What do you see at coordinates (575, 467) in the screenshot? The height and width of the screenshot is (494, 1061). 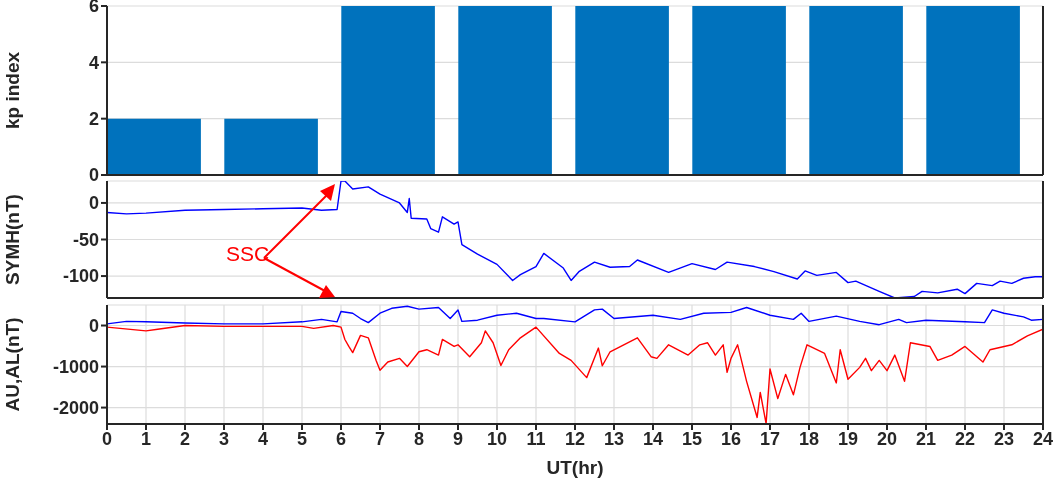 I see `x-axis-title: UT(hr)` at bounding box center [575, 467].